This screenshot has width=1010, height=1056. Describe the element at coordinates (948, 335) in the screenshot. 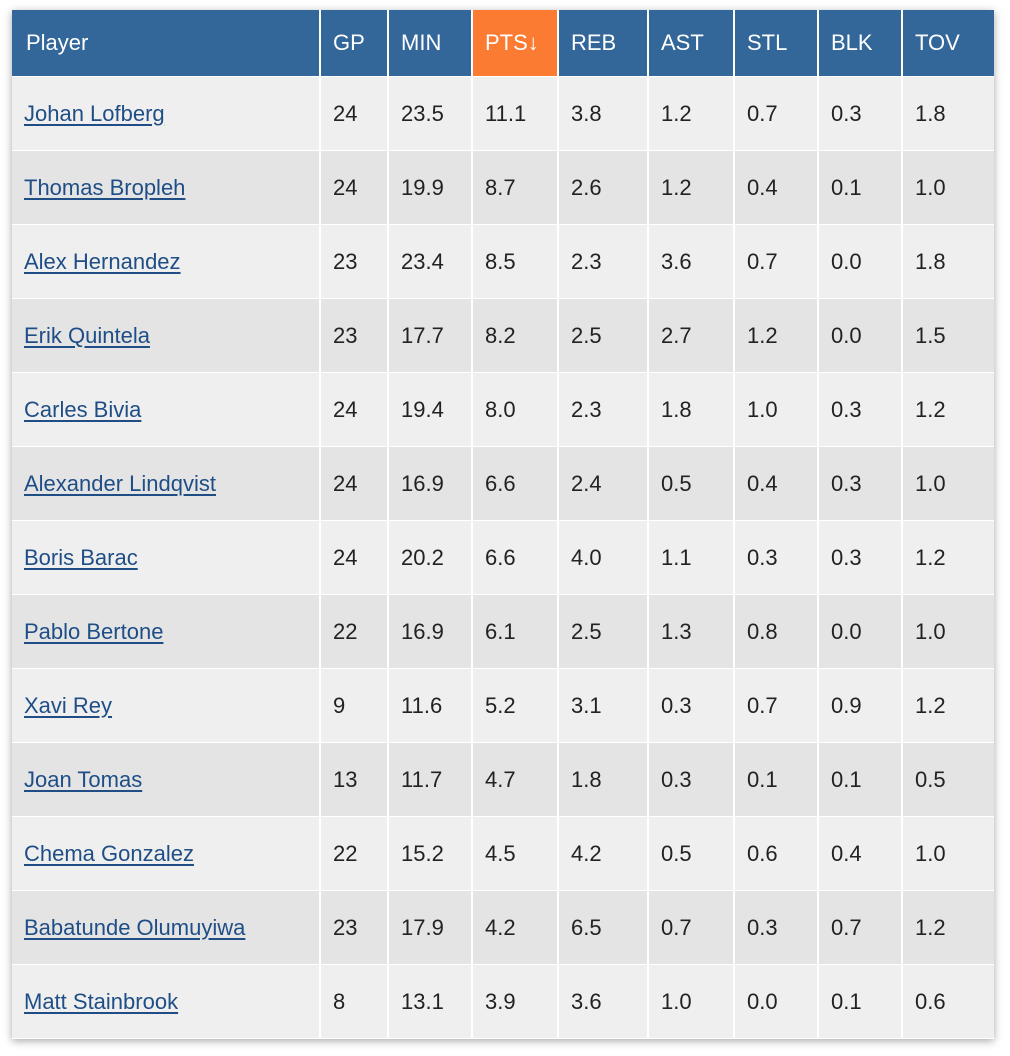

I see `cell-tov: 1.5` at that location.